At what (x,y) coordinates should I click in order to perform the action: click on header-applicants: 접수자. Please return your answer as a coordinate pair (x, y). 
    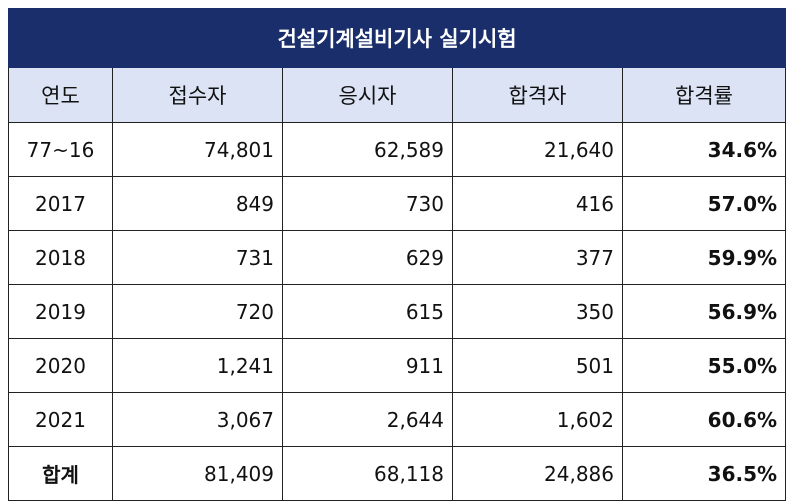
    Looking at the image, I should click on (197, 95).